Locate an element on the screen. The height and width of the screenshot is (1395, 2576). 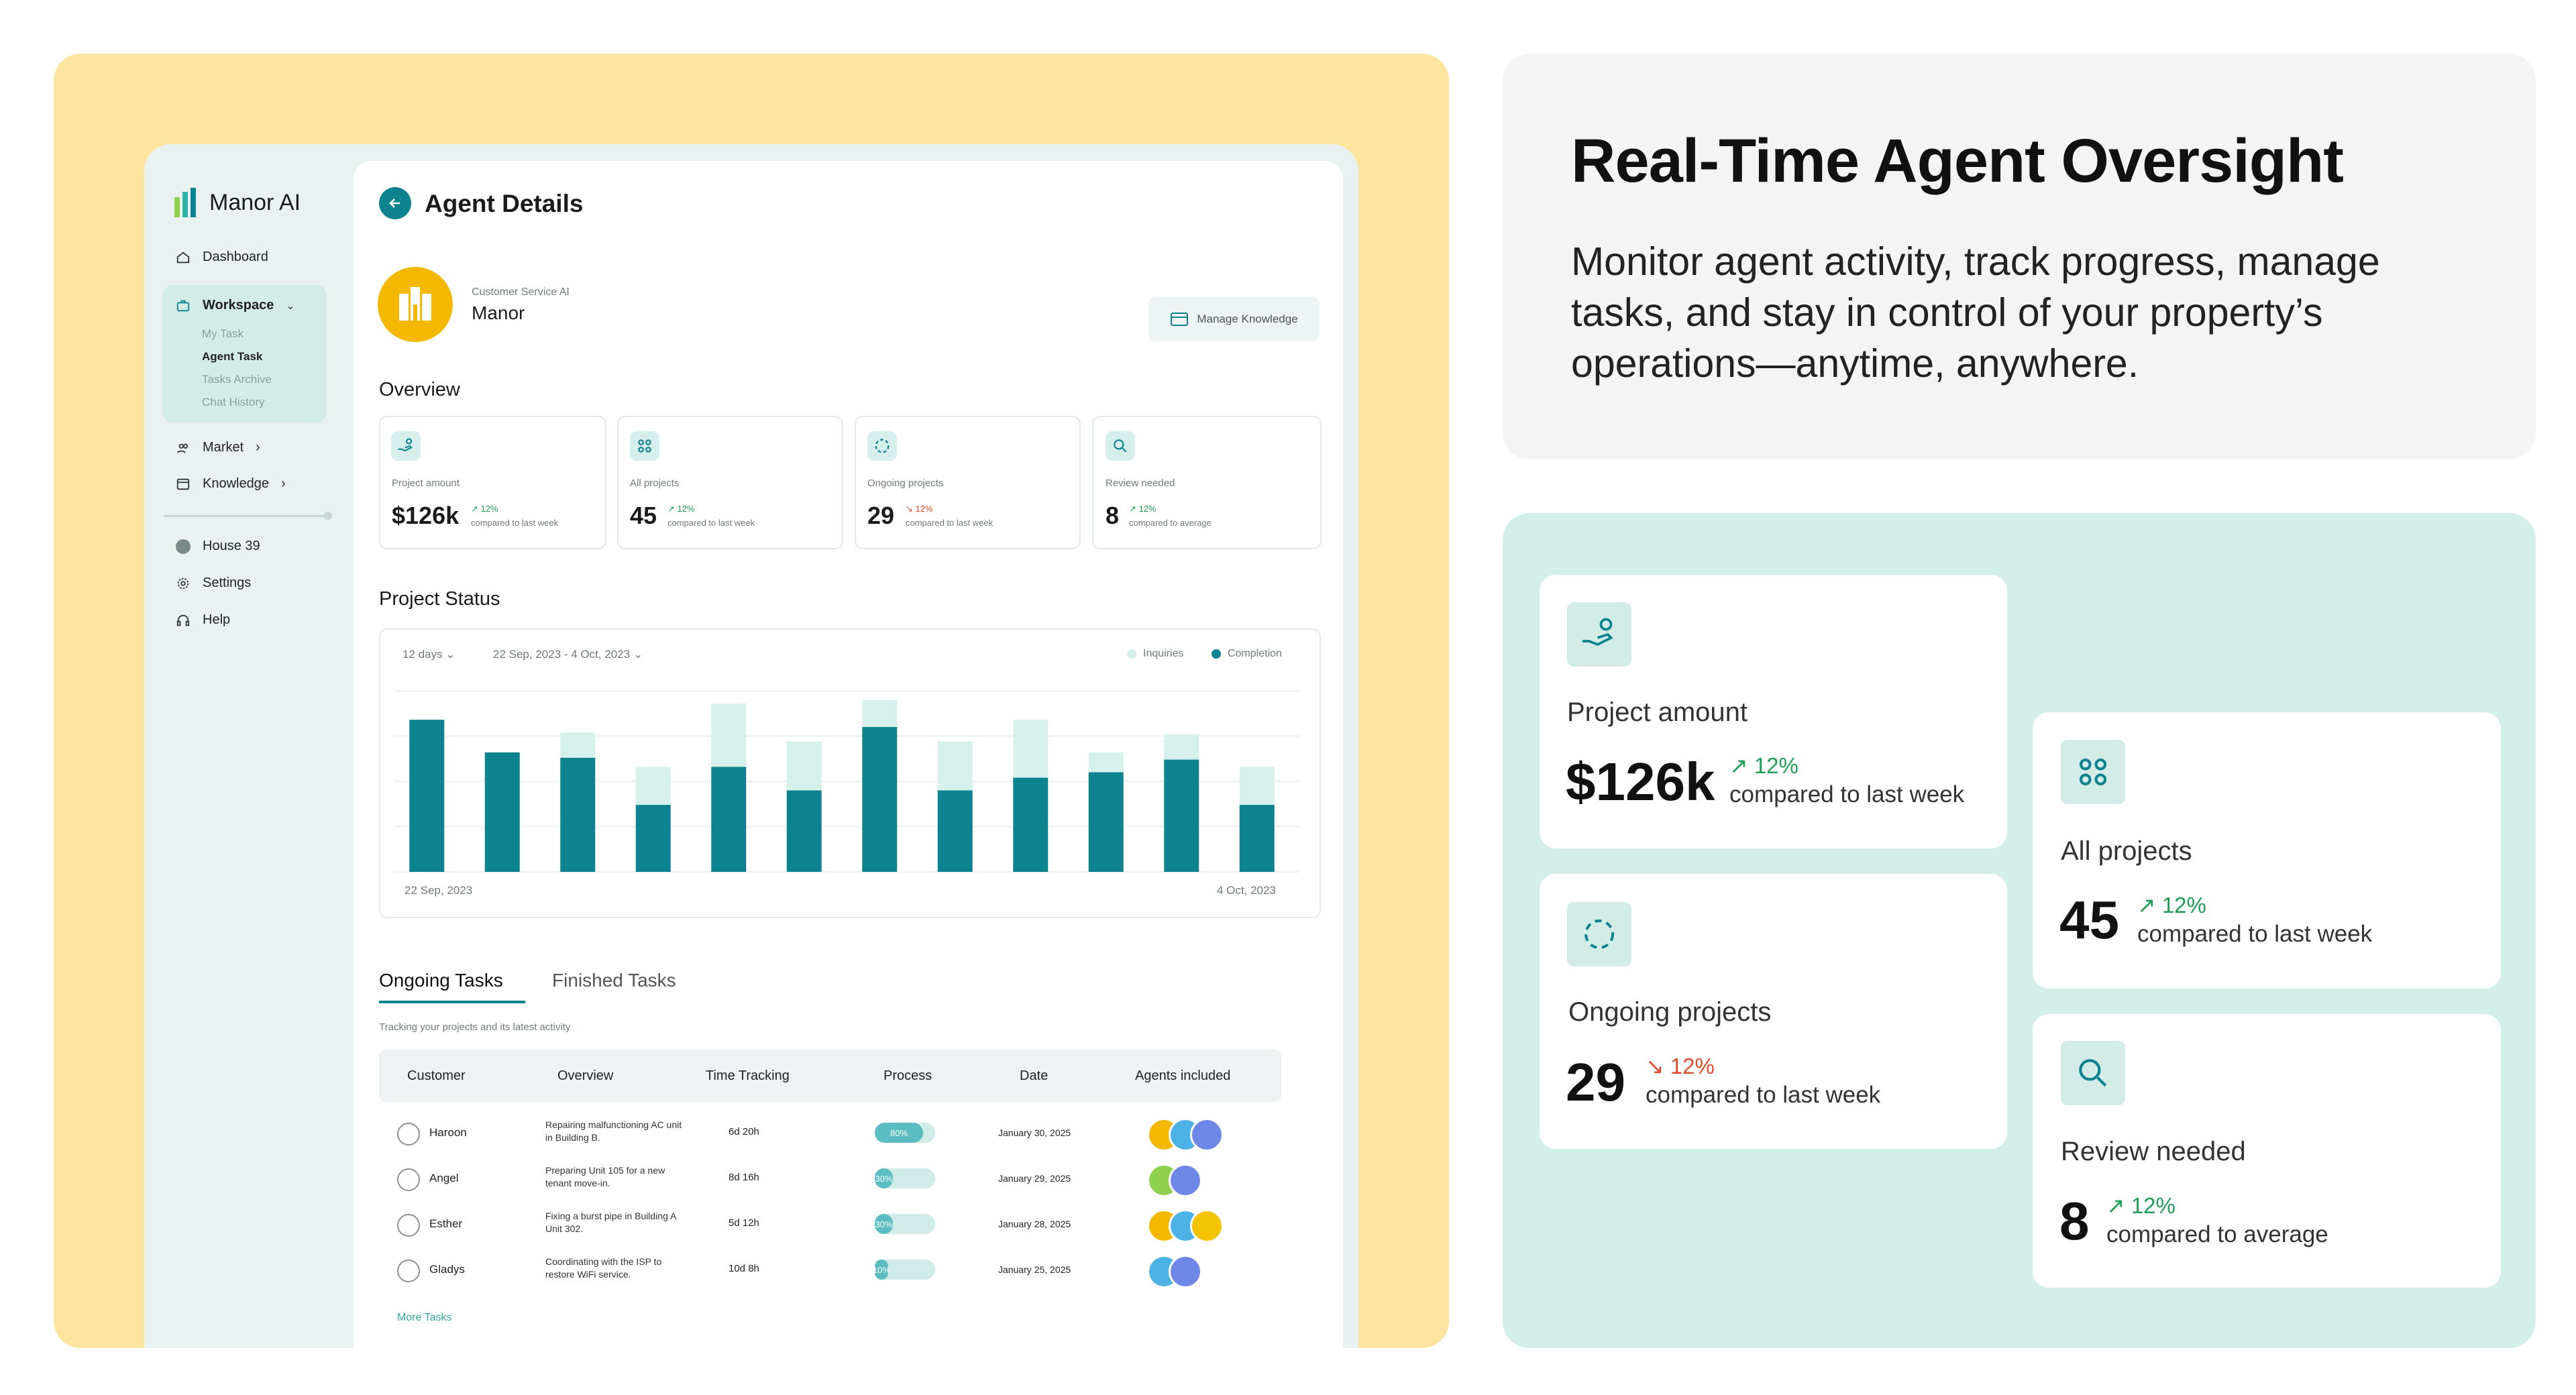
building-icon is located at coordinates (415, 304).